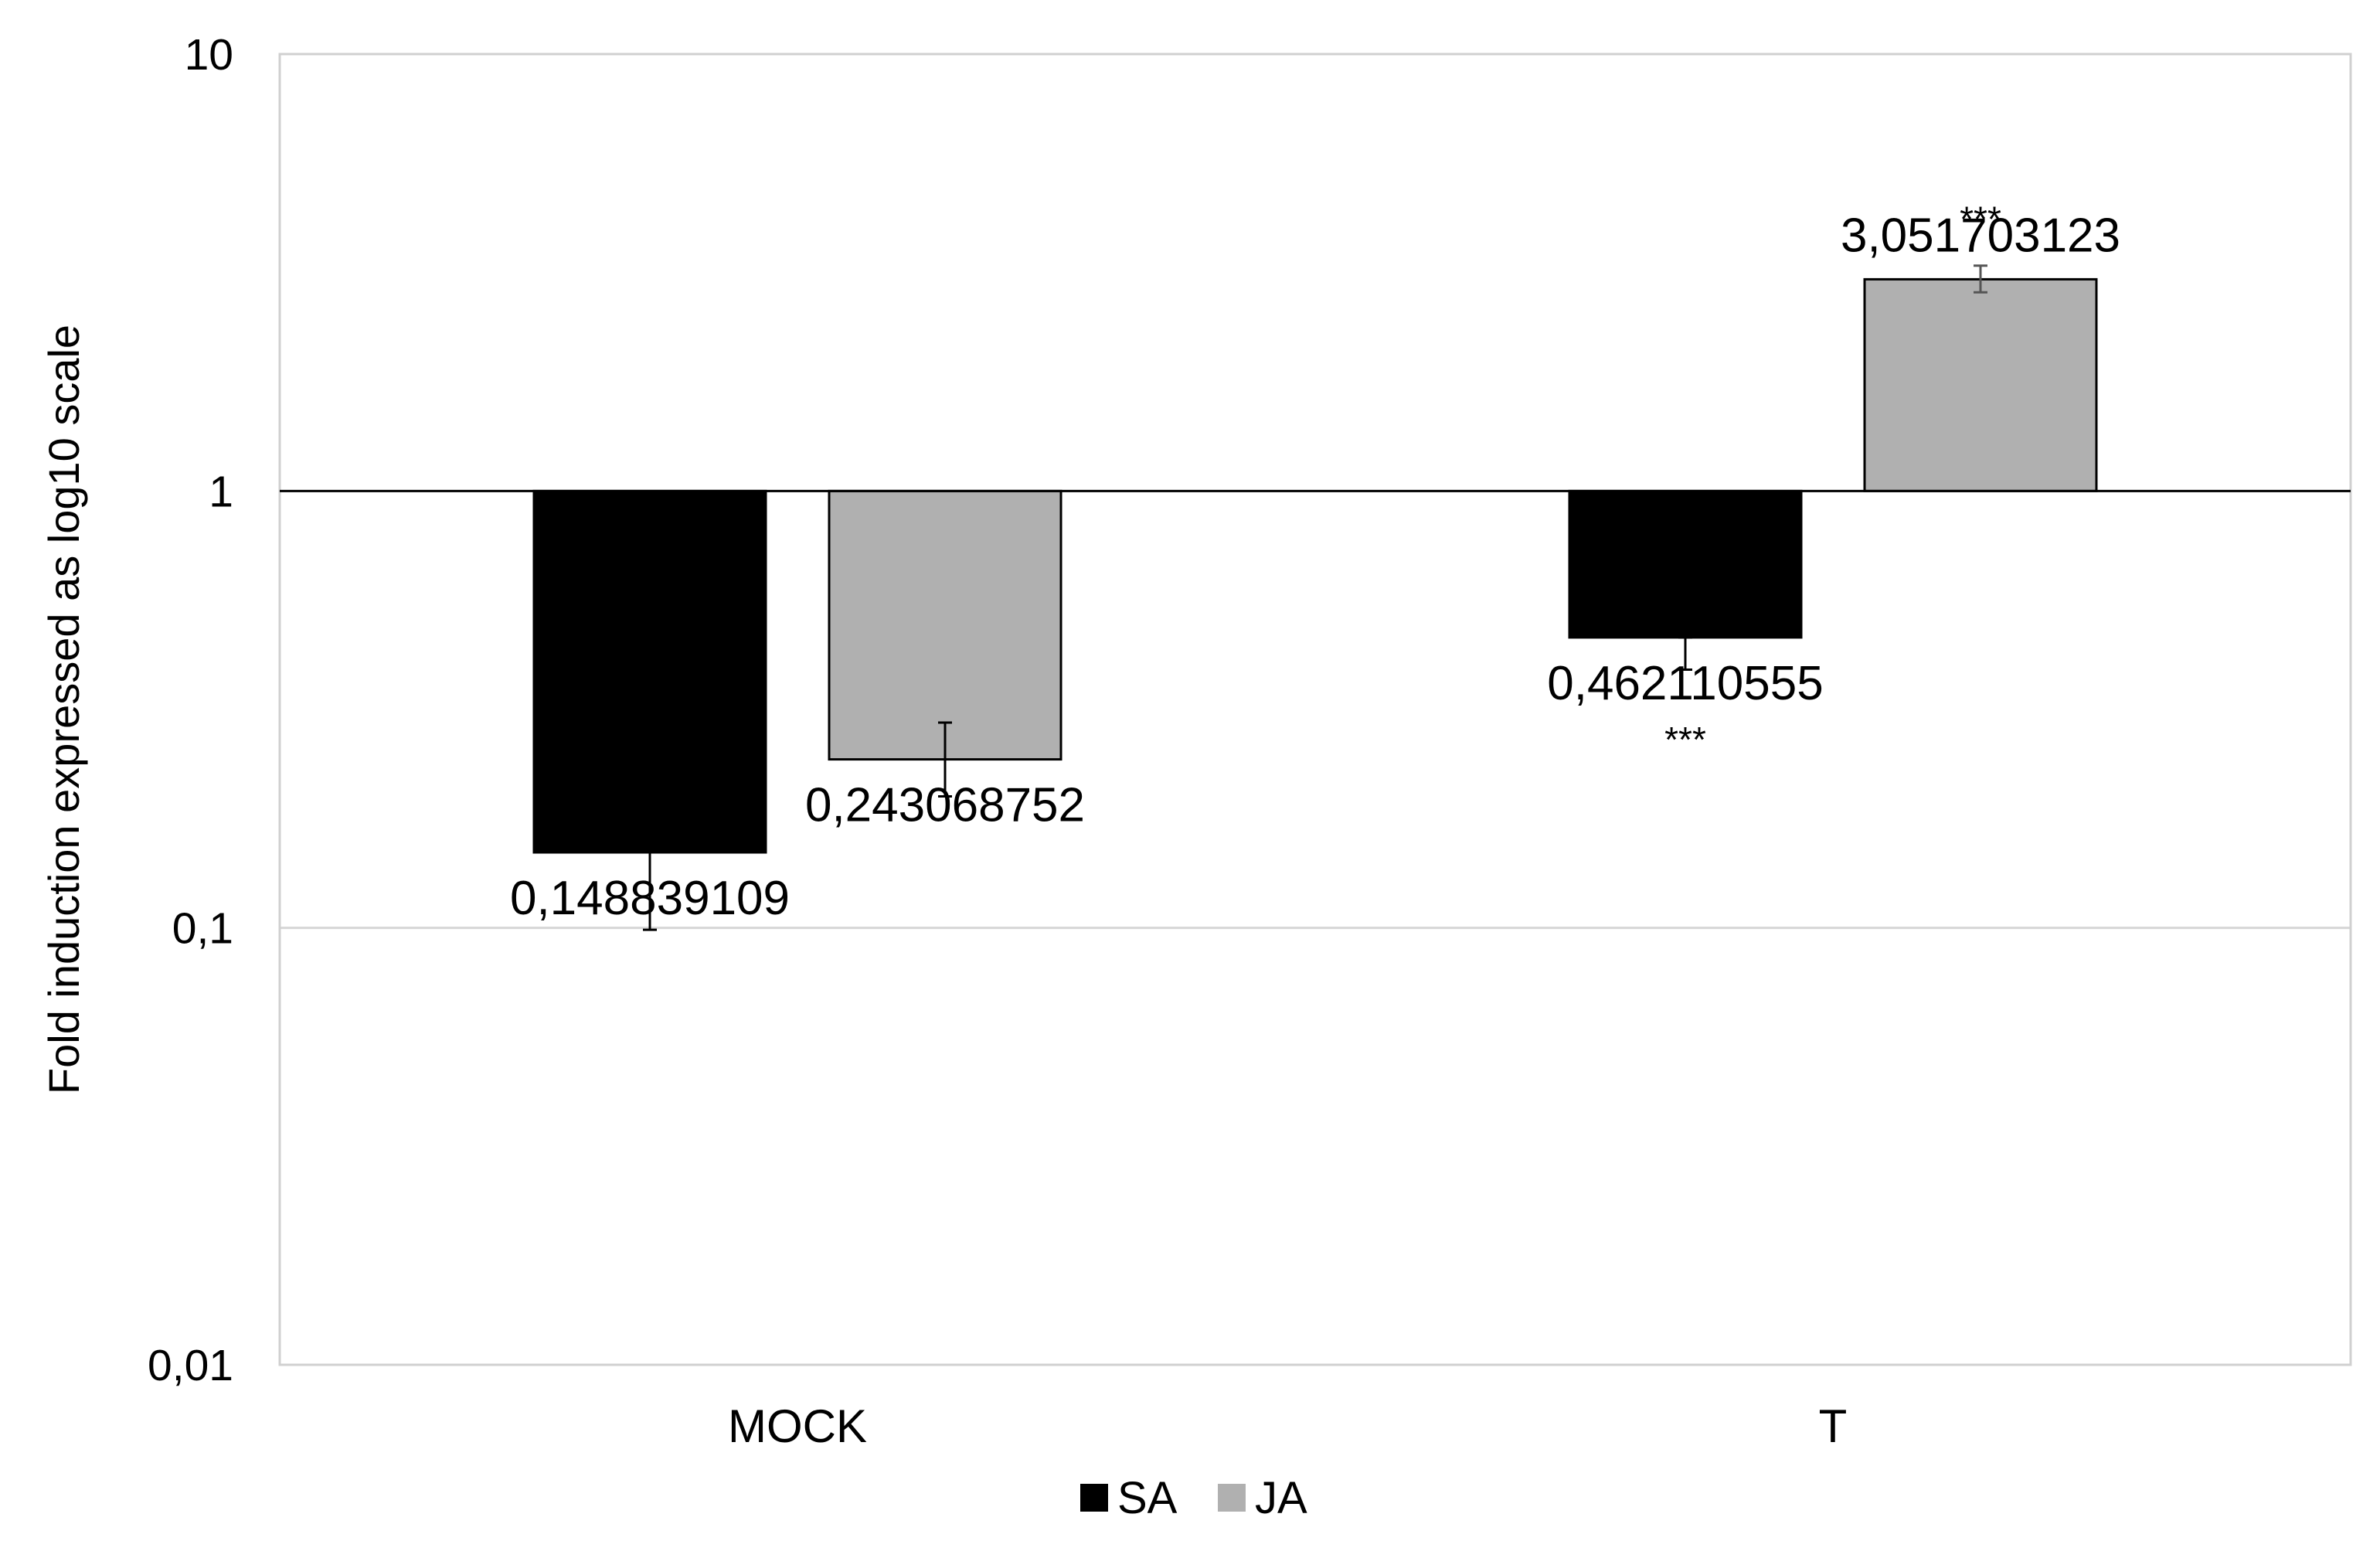 The height and width of the screenshot is (1558, 2380). Describe the element at coordinates (1232, 1498) in the screenshot. I see `legend-swatch-ja` at that location.